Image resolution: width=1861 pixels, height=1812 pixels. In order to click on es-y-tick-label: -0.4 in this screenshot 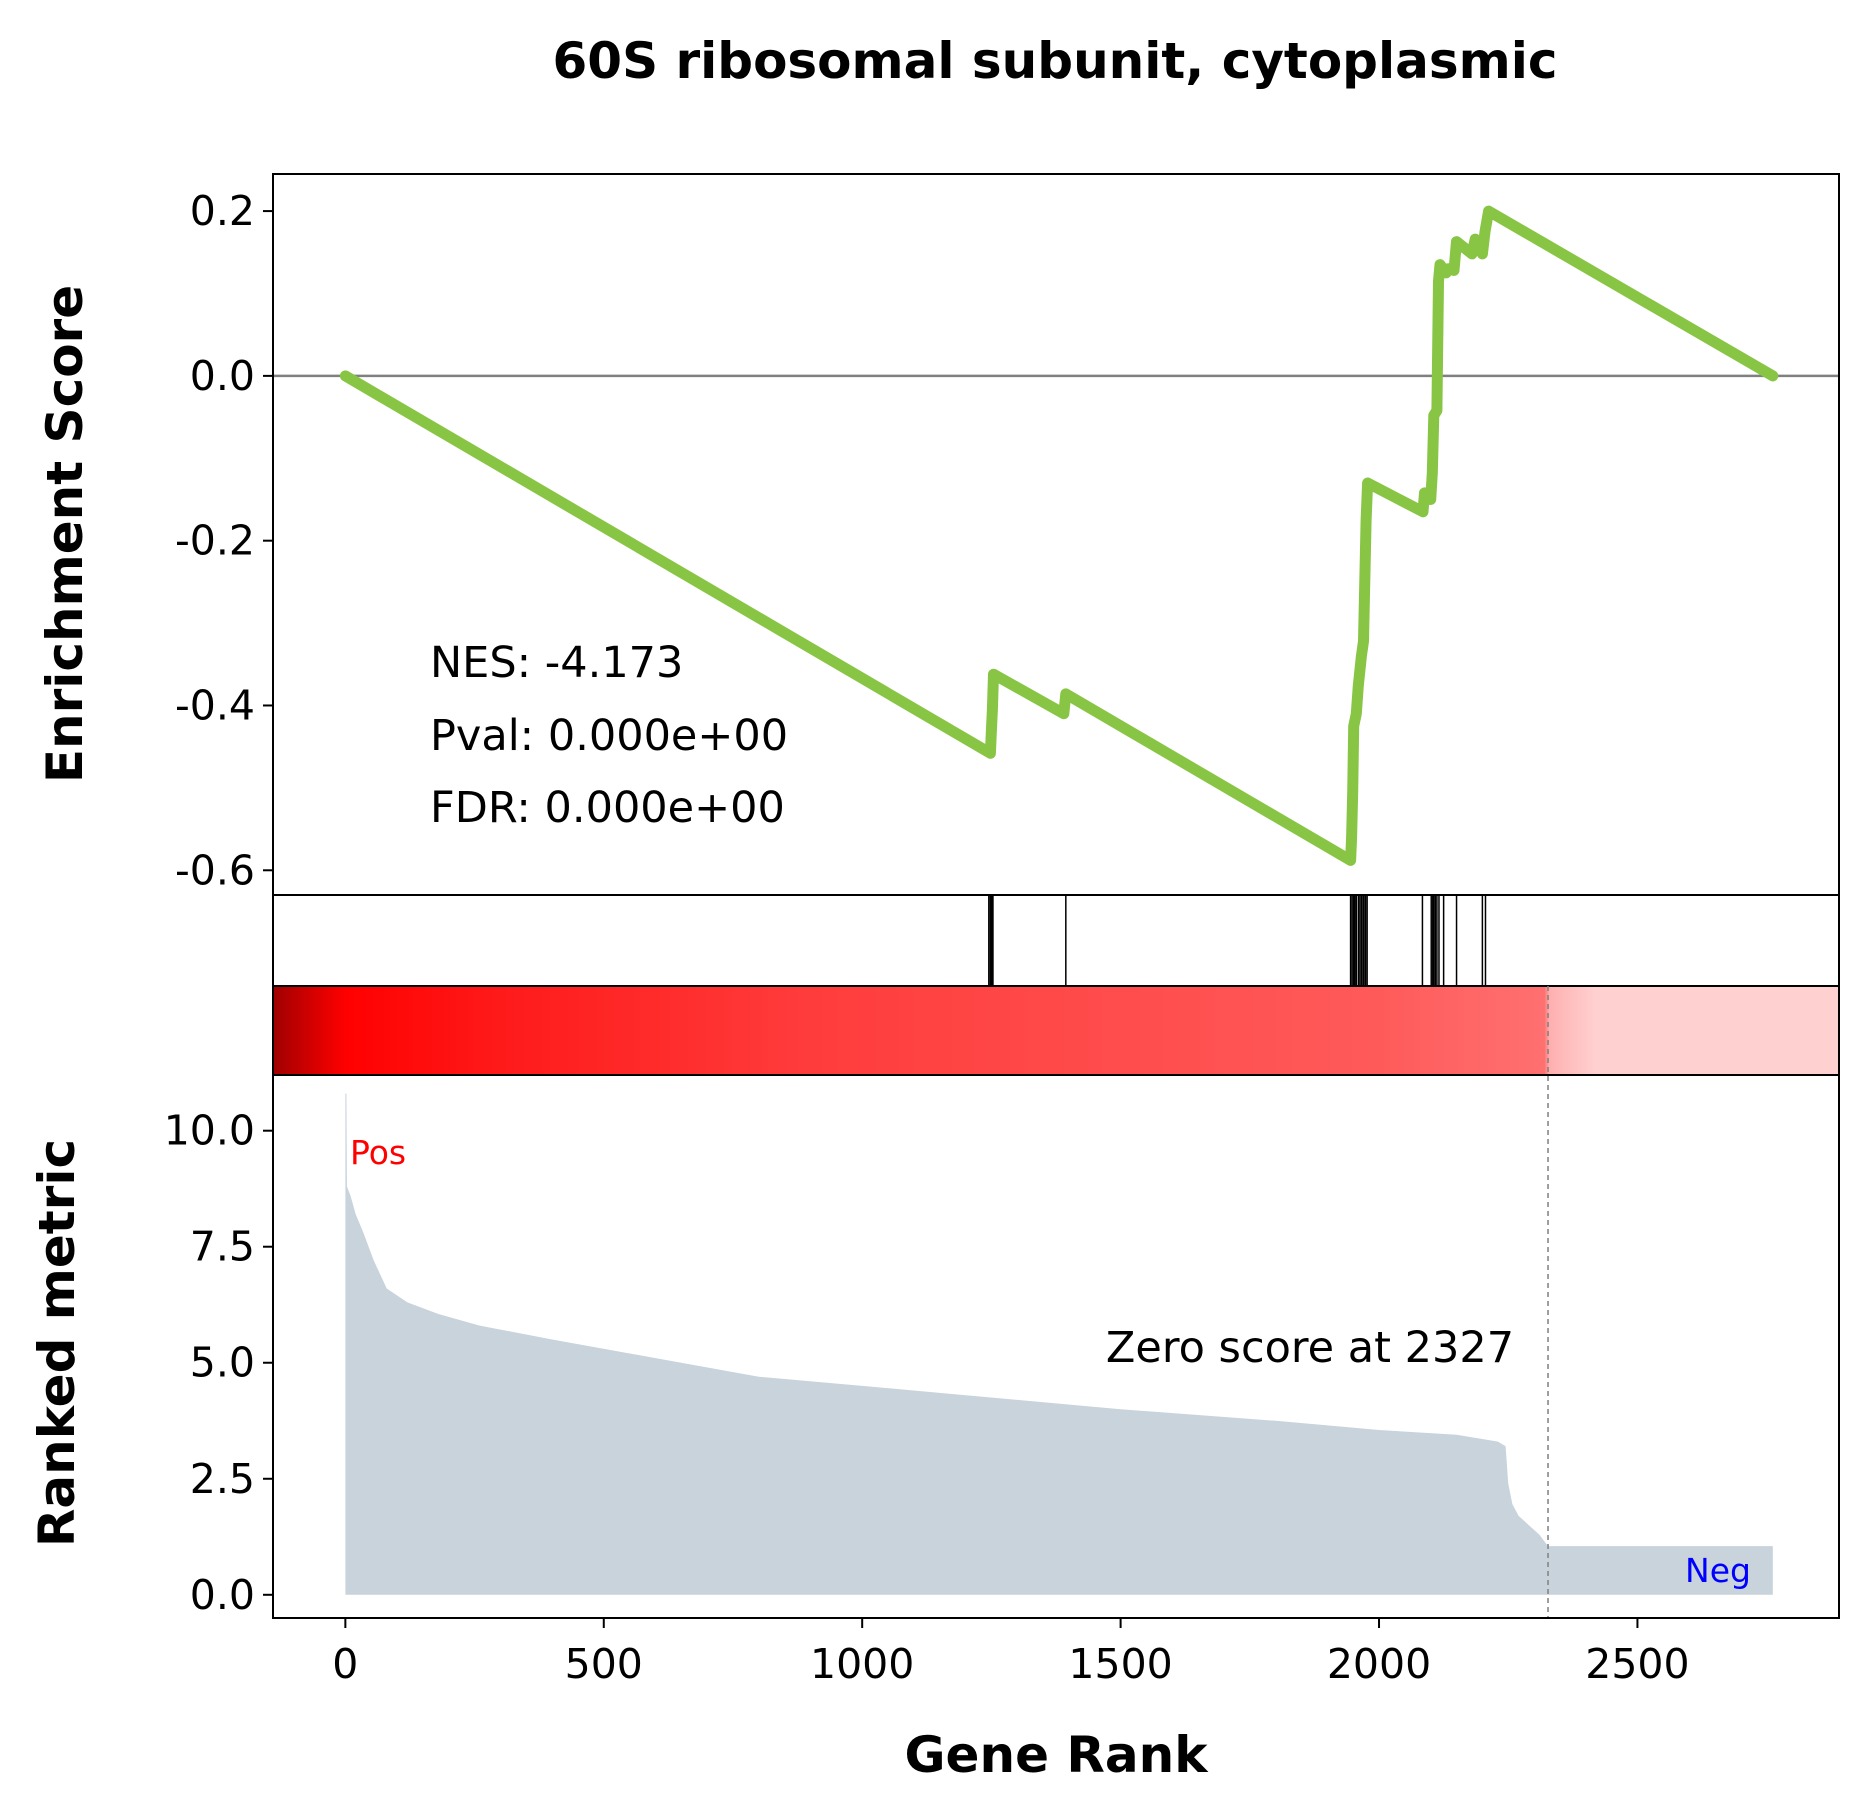, I will do `click(215, 705)`.